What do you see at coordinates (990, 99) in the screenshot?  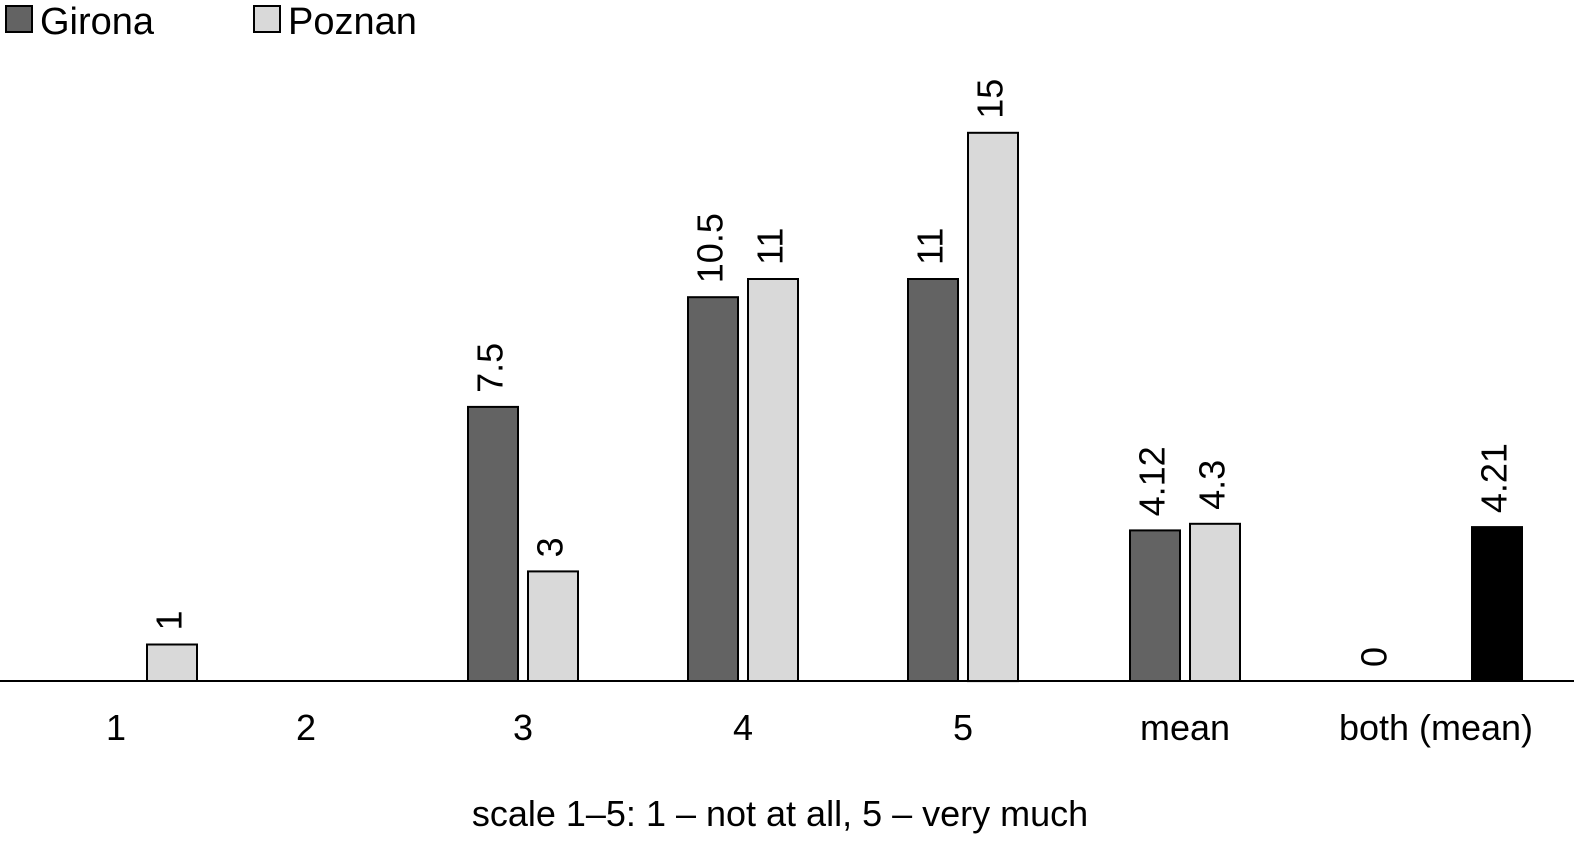 I see `data-label-poznan-5: 15` at bounding box center [990, 99].